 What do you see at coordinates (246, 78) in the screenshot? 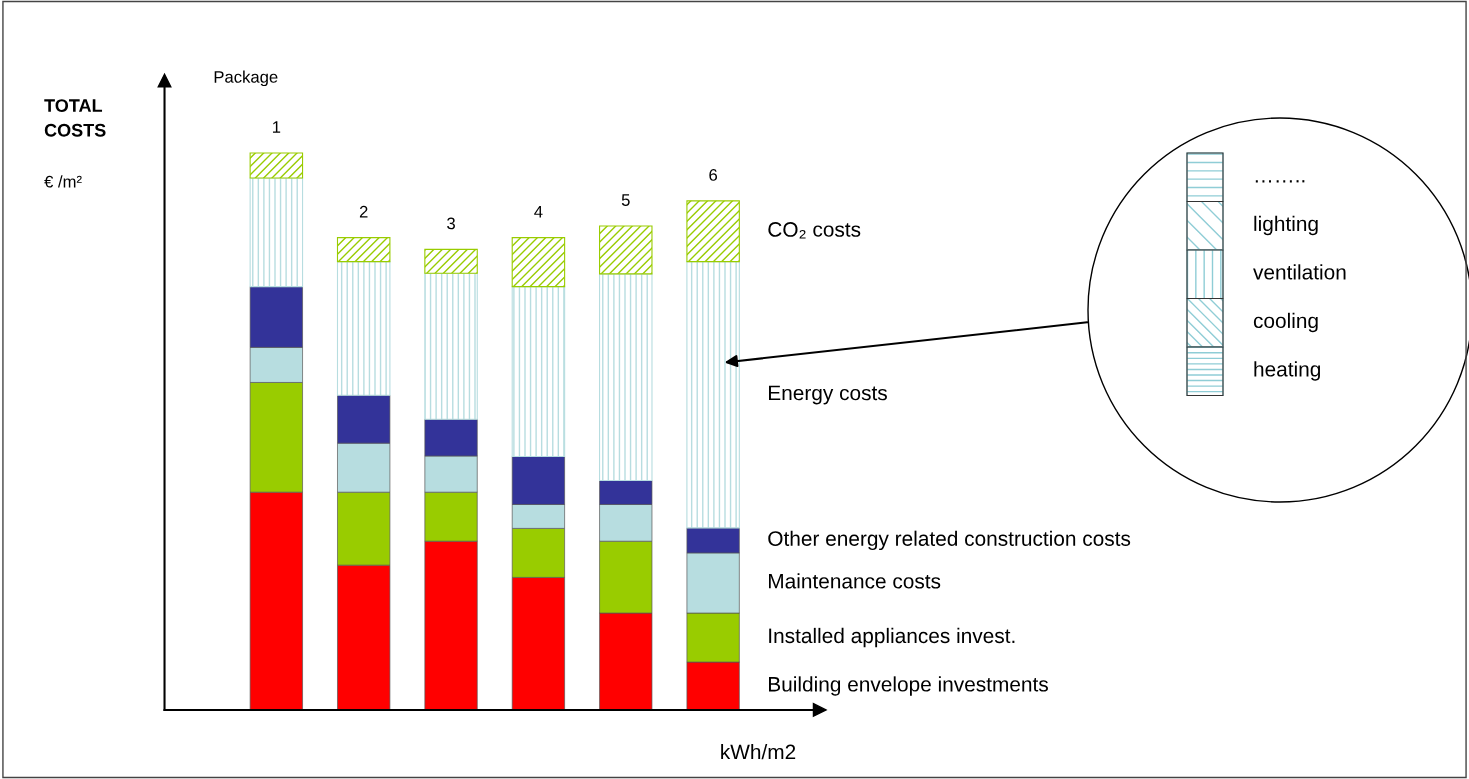
I see `text: Package` at bounding box center [246, 78].